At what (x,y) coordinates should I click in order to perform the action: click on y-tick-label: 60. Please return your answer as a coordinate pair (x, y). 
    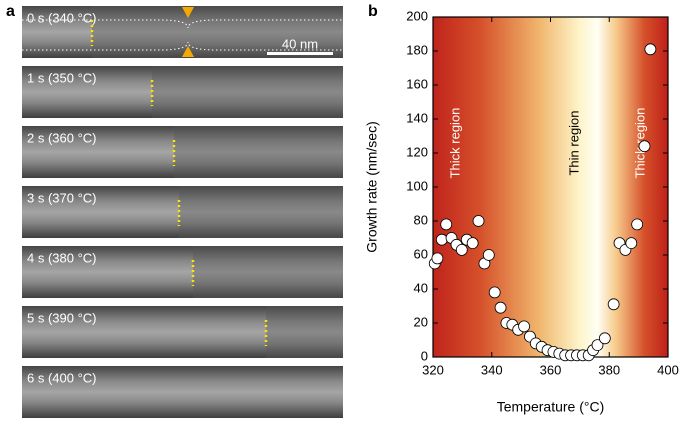
    Looking at the image, I should click on (421, 253).